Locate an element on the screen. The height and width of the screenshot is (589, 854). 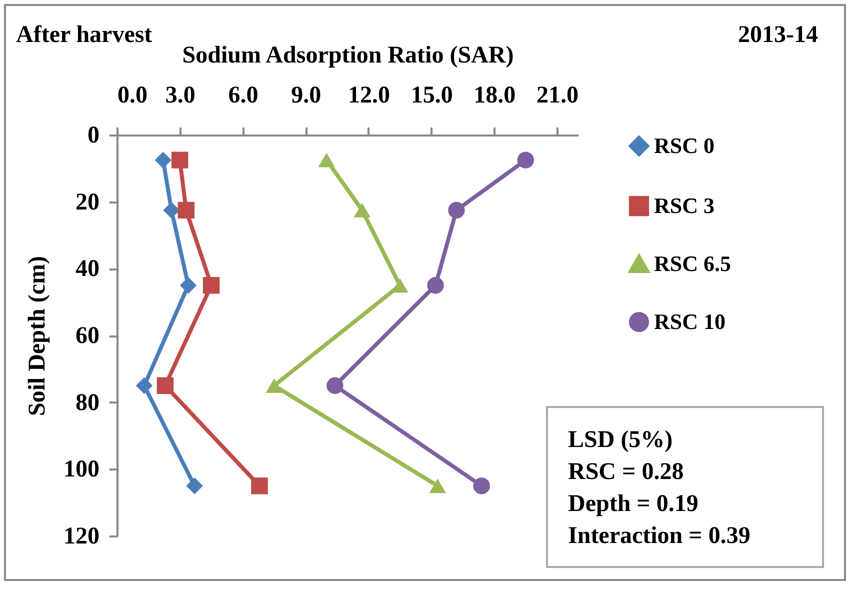
y-tick-label: 120 is located at coordinates (82, 537).